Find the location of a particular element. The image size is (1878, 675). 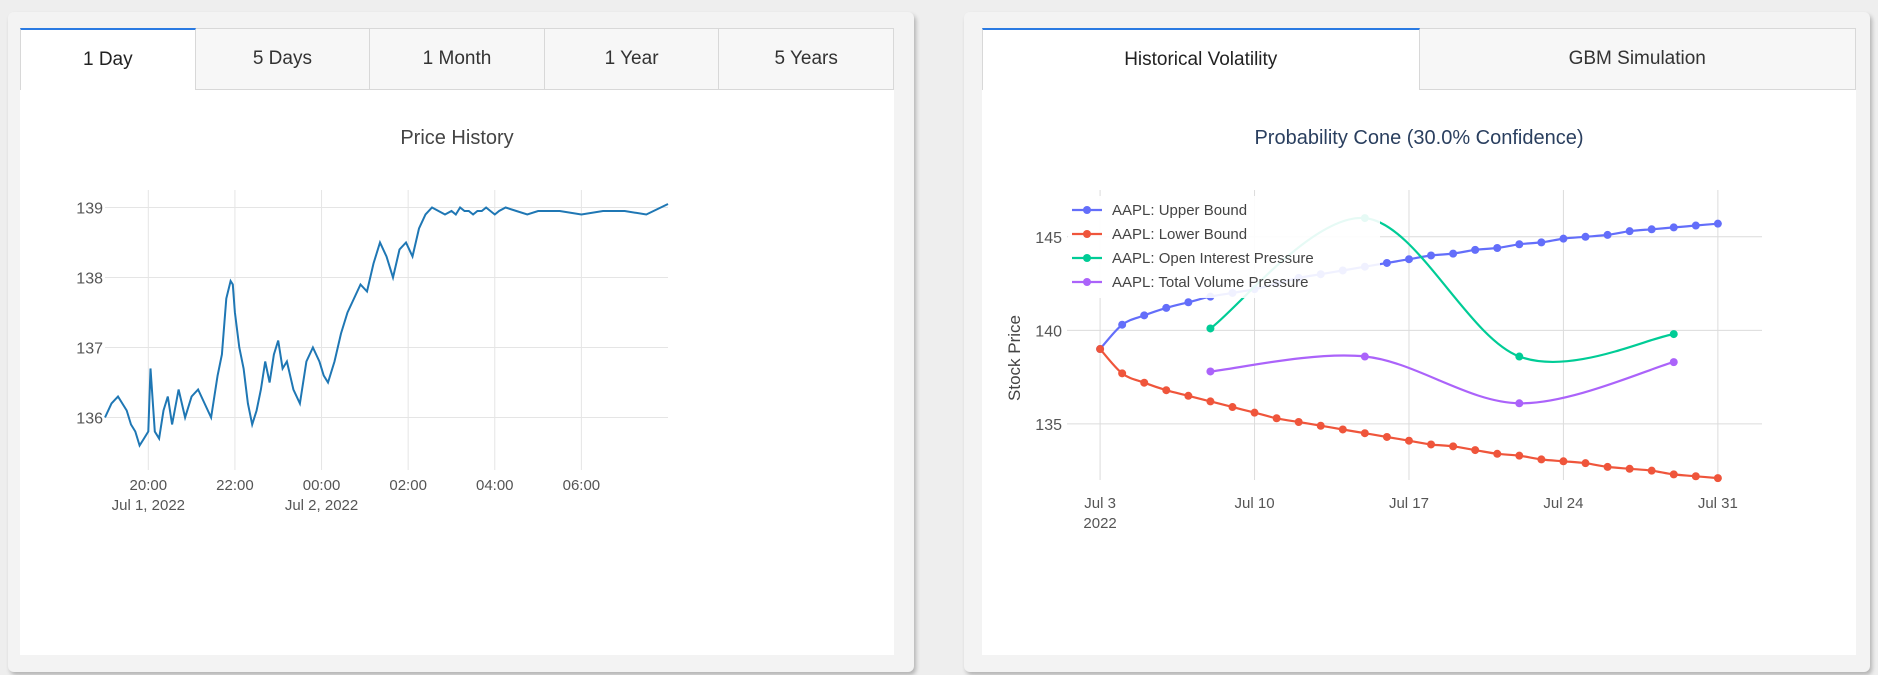

legend-background is located at coordinates (1224, 247).